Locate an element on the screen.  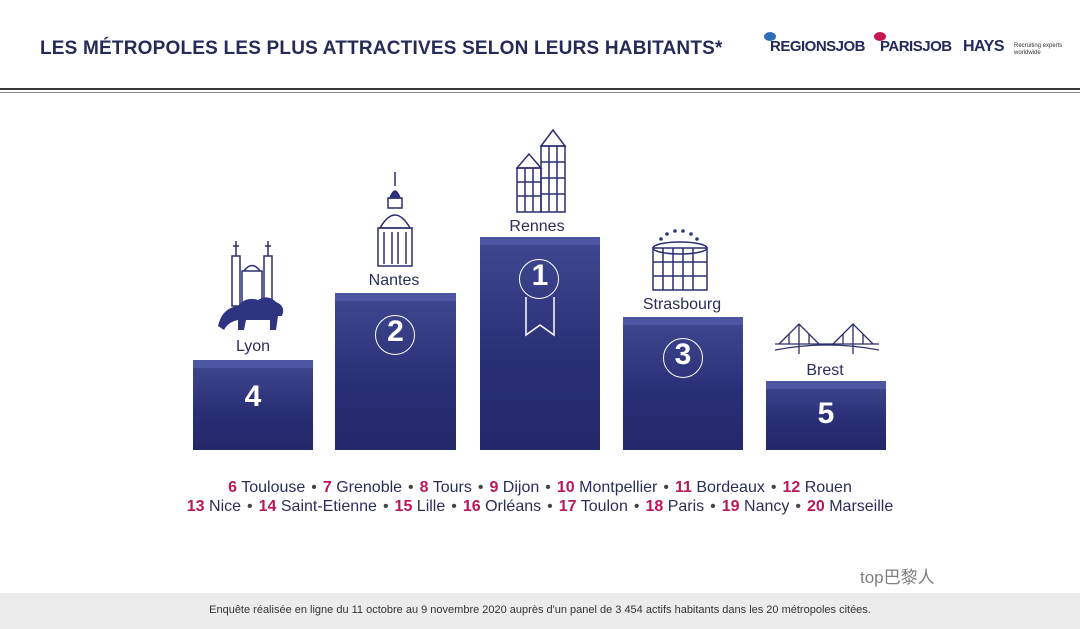
ranking-city: Toulouse is located at coordinates (271, 487).